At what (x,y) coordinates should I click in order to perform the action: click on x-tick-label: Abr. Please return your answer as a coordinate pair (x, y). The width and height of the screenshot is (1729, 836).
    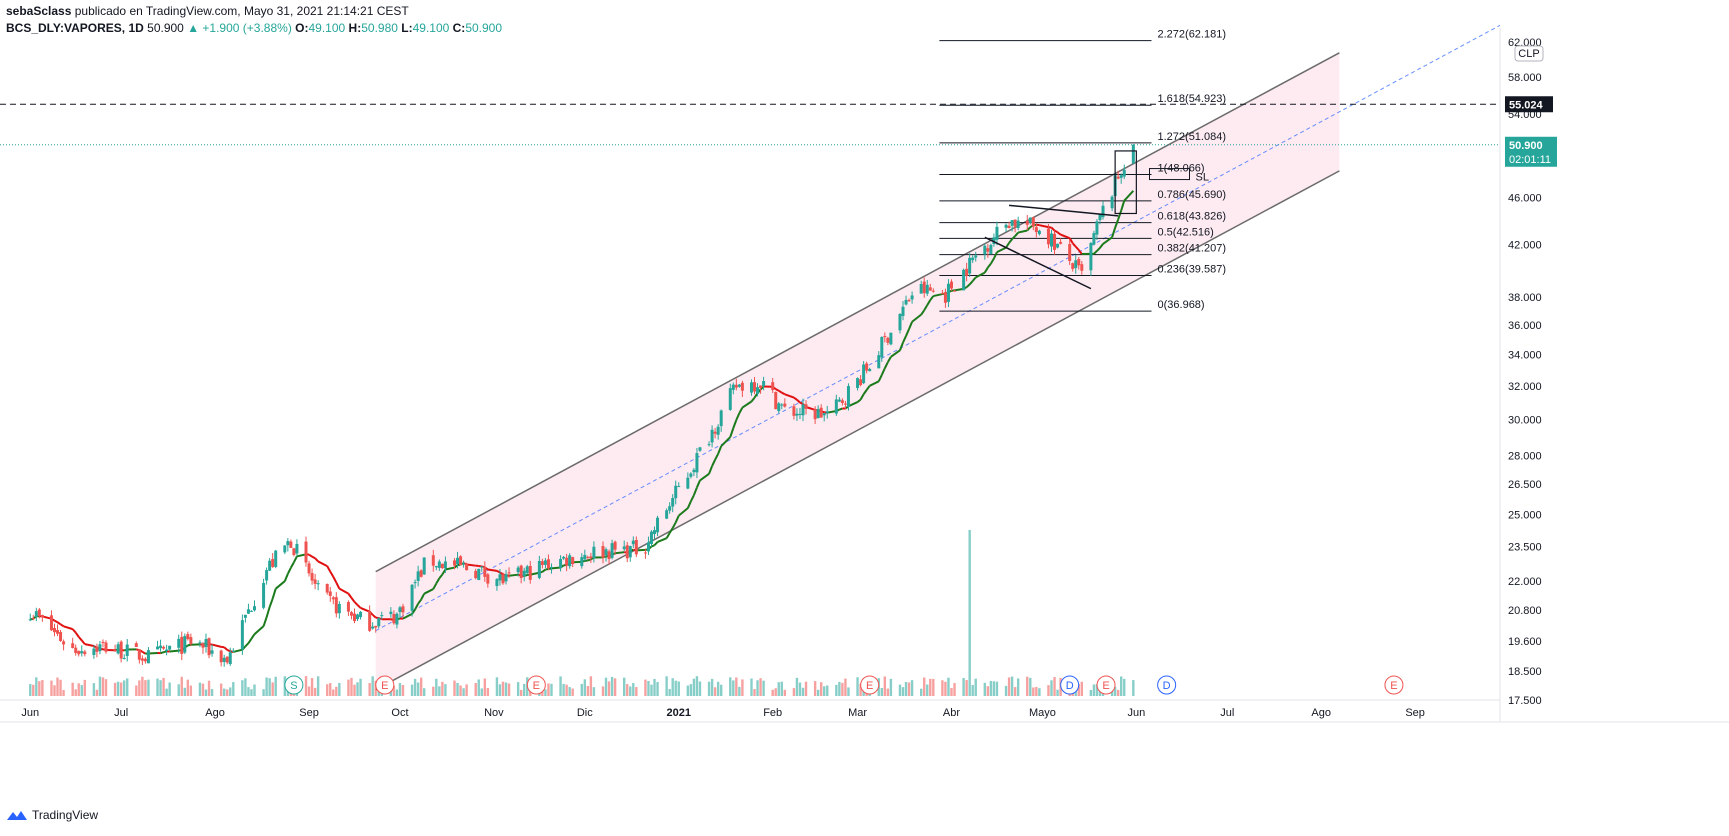
    Looking at the image, I should click on (951, 713).